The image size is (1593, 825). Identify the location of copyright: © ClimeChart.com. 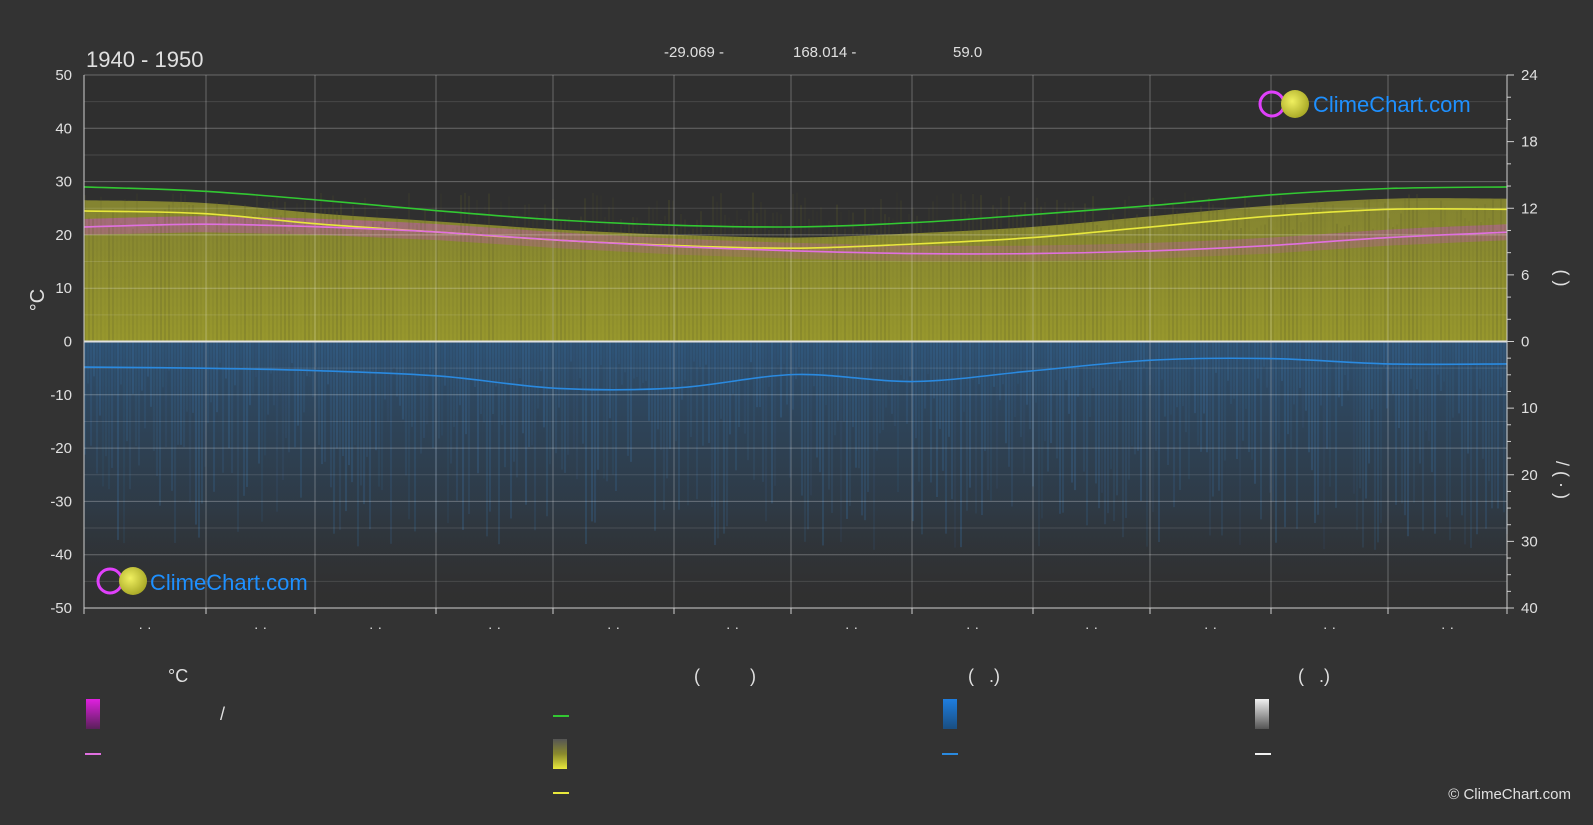
(1509, 794).